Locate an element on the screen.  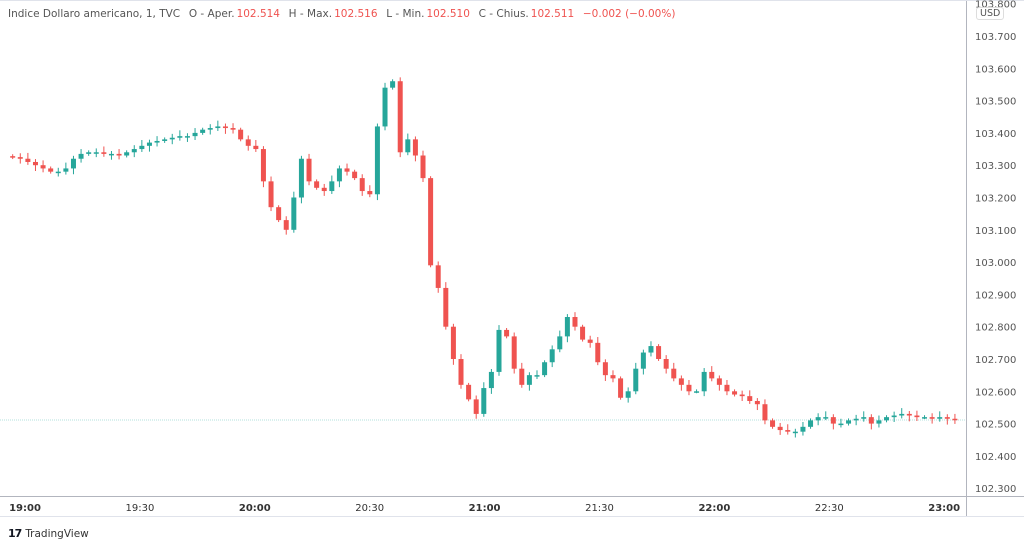
price-tick-label: 103.500 is located at coordinates (995, 102).